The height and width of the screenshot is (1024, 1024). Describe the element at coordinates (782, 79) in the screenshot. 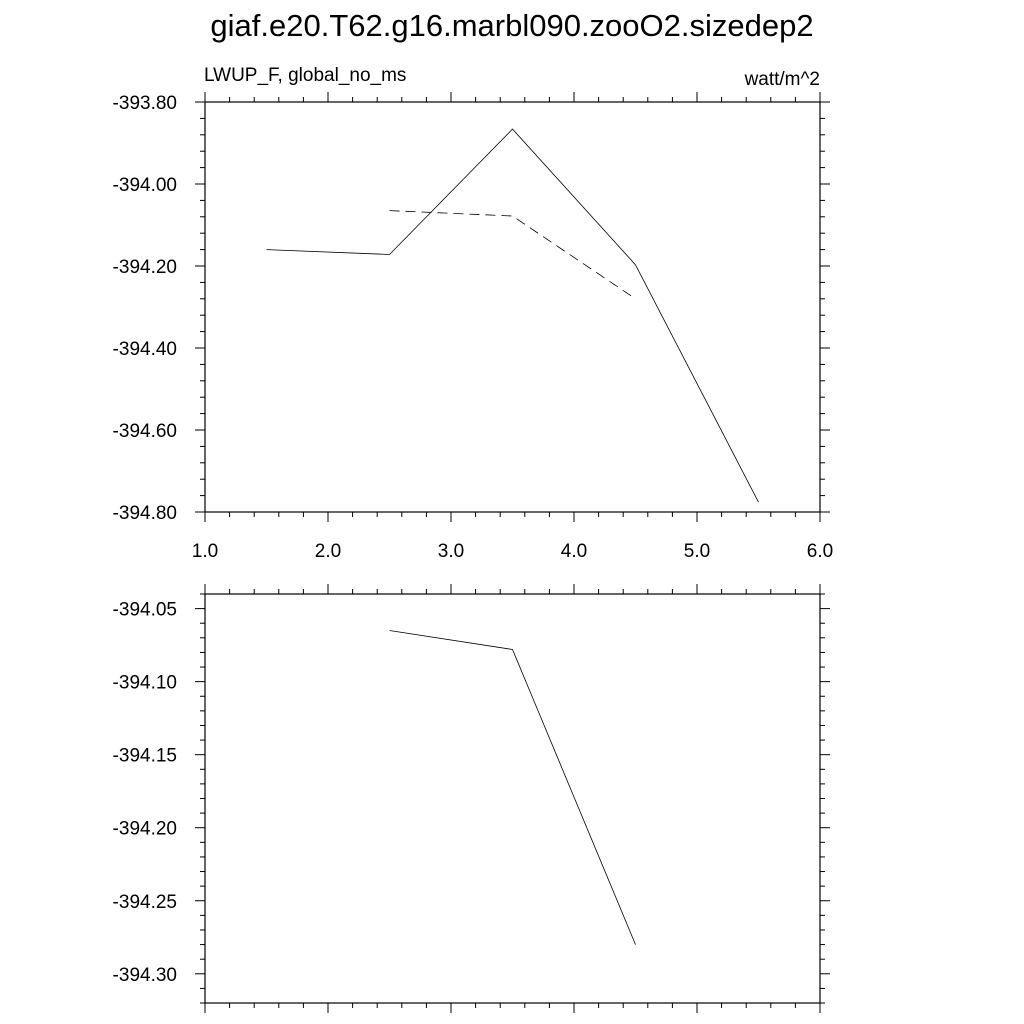

I see `units-label: watt/m^2` at that location.